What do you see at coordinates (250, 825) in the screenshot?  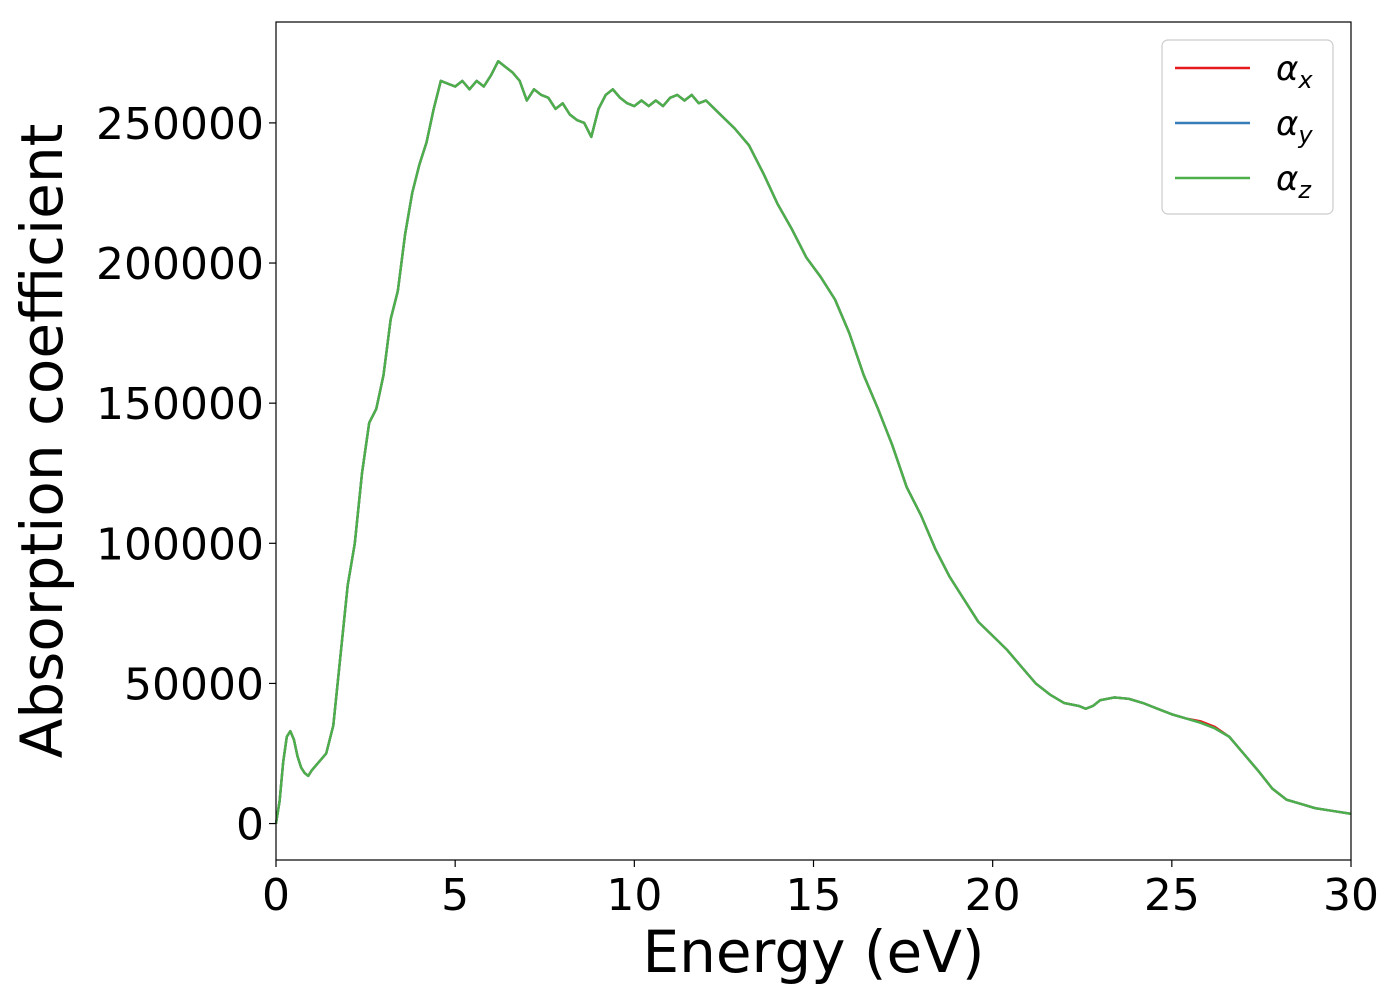 I see `y-tick-label: 0` at bounding box center [250, 825].